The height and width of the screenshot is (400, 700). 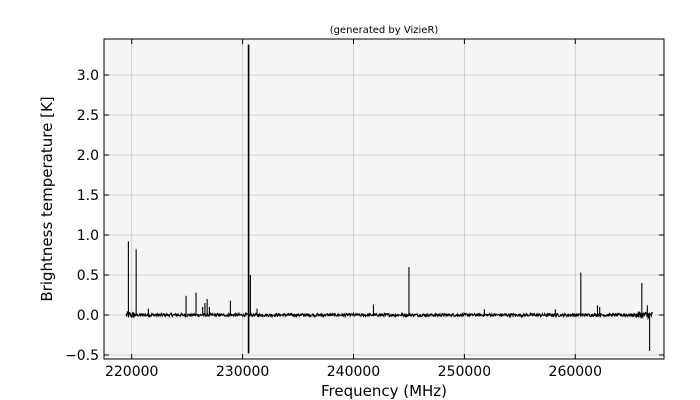 What do you see at coordinates (88, 116) in the screenshot?
I see `y-tick-label: 2.5` at bounding box center [88, 116].